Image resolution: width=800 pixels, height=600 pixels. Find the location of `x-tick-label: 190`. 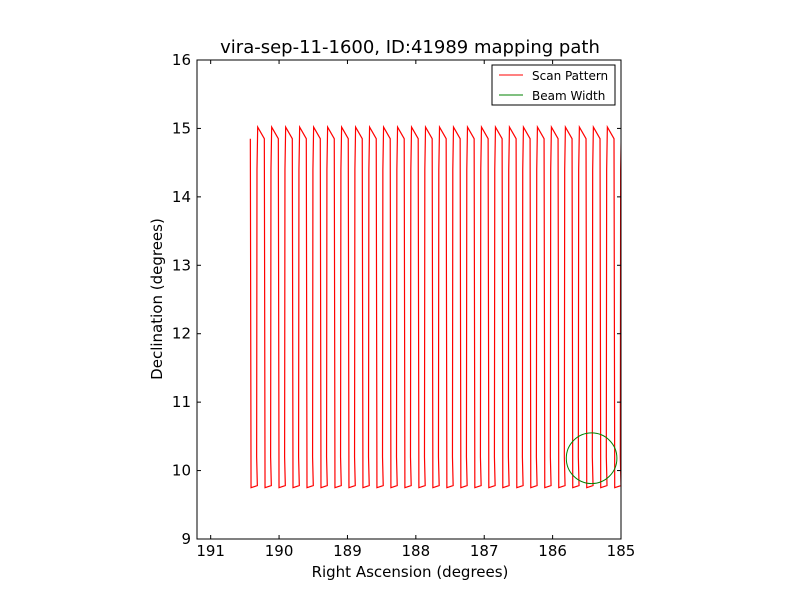

x-tick-label: 190 is located at coordinates (279, 551).